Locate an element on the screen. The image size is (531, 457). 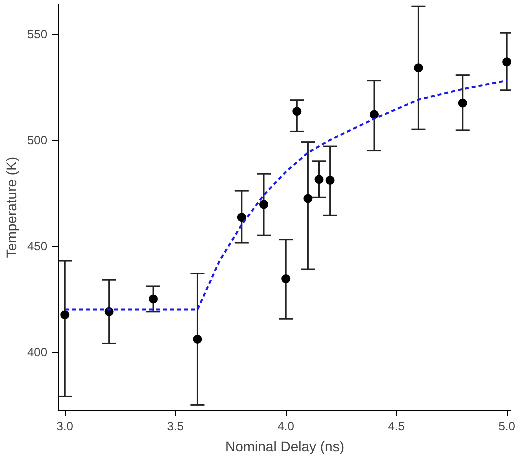
y-tick-label: 400 is located at coordinates (37, 353).